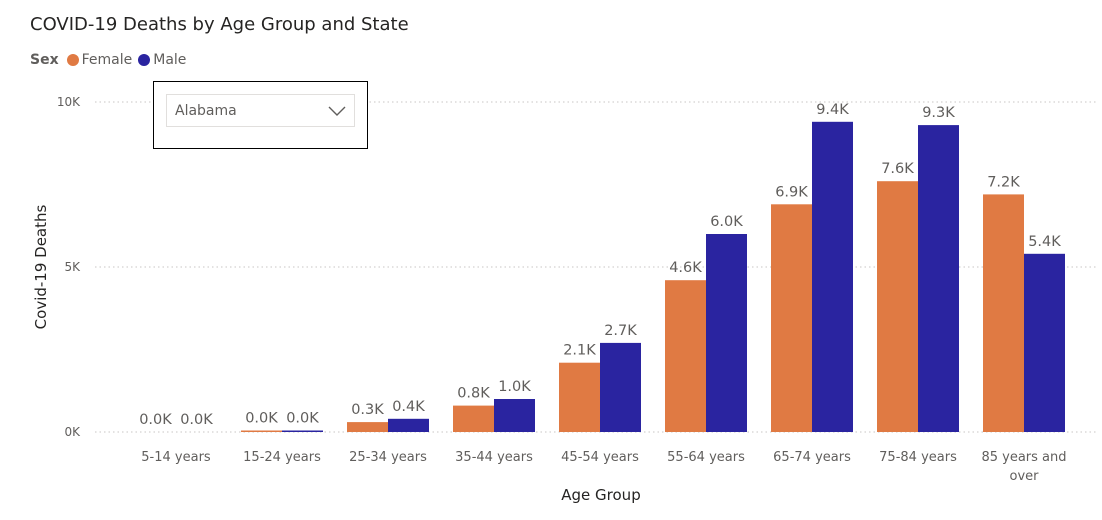  Describe the element at coordinates (107, 60) in the screenshot. I see `legend-label-female: Female` at that location.